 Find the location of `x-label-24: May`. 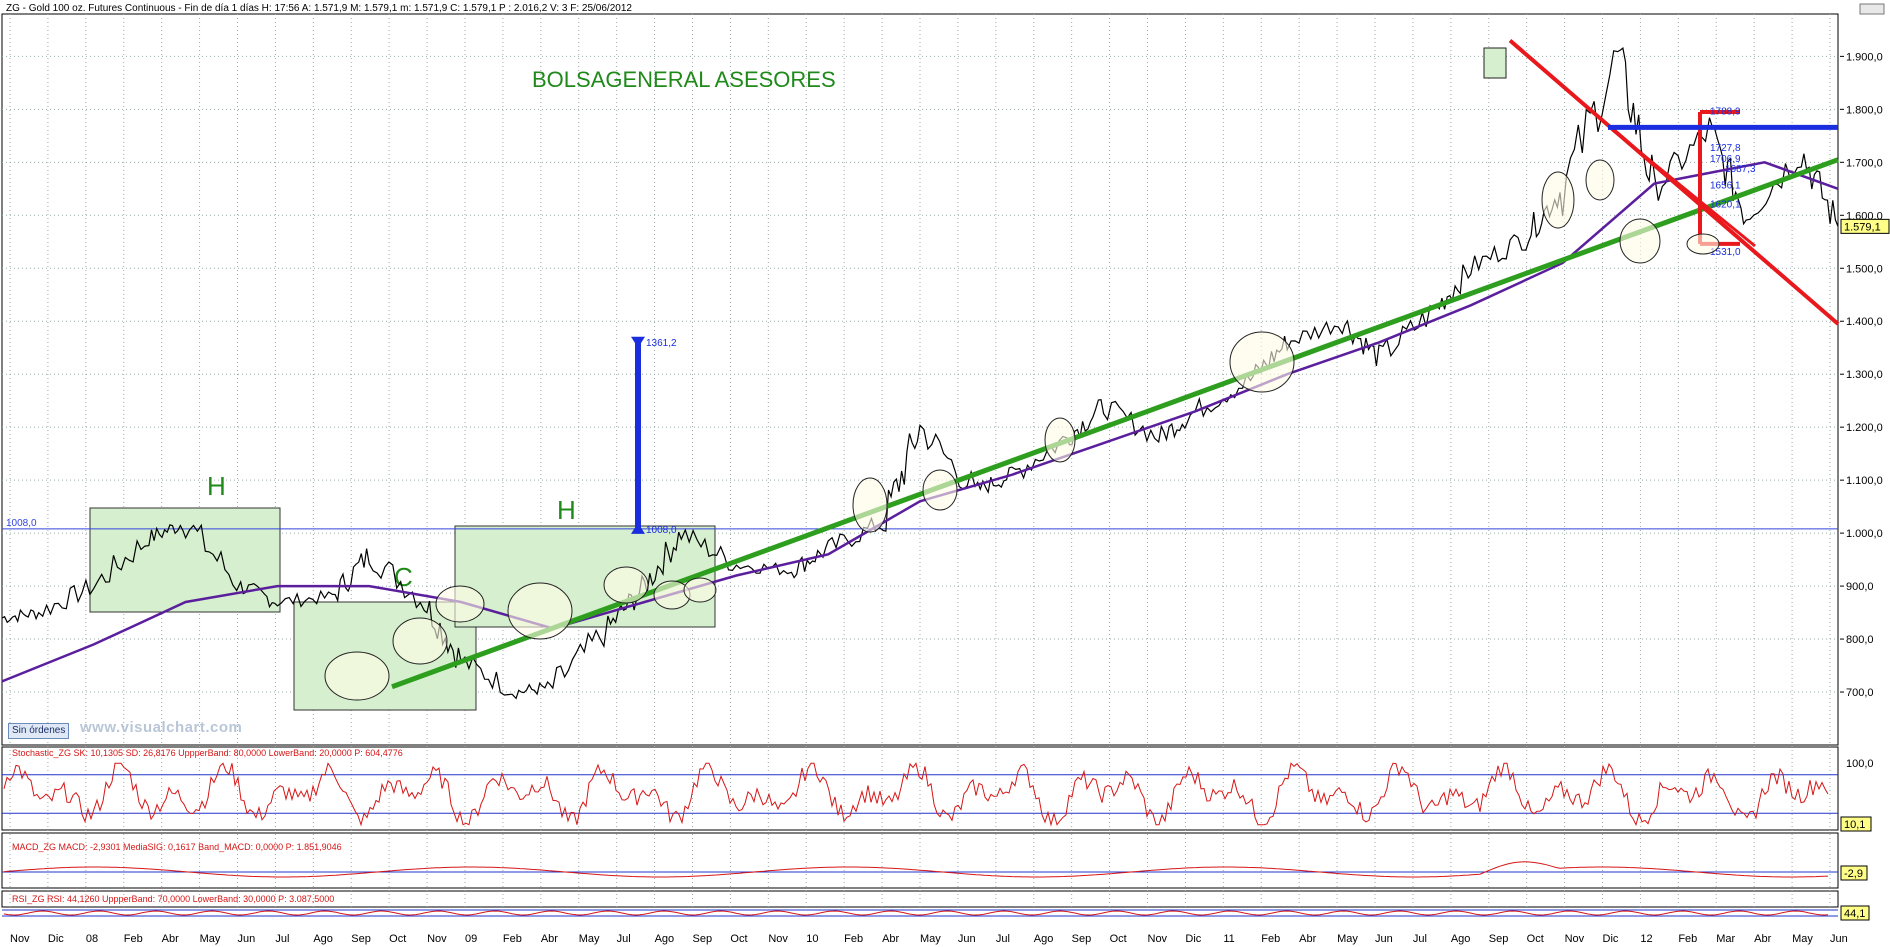

x-label-24: May is located at coordinates (930, 939).